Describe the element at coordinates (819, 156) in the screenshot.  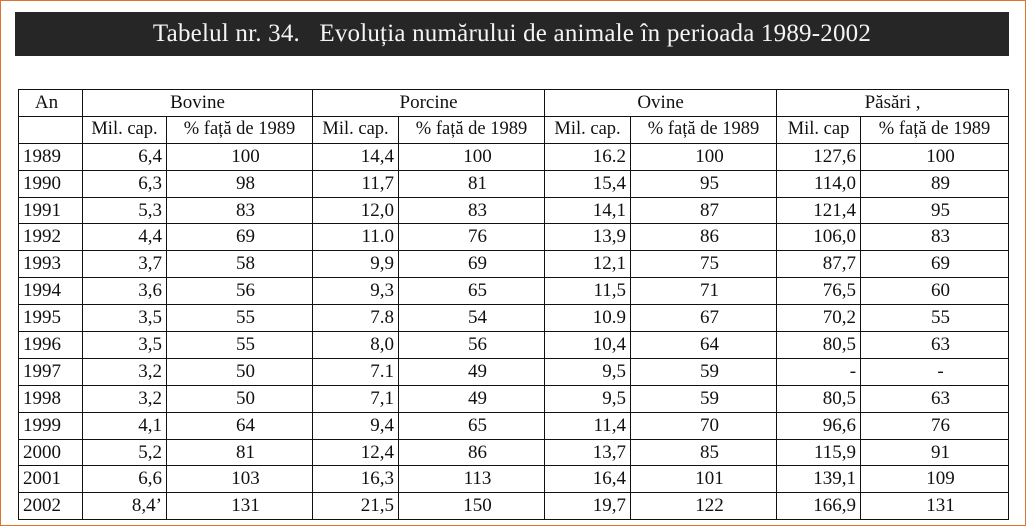
I see `value-cell: 127,6` at that location.